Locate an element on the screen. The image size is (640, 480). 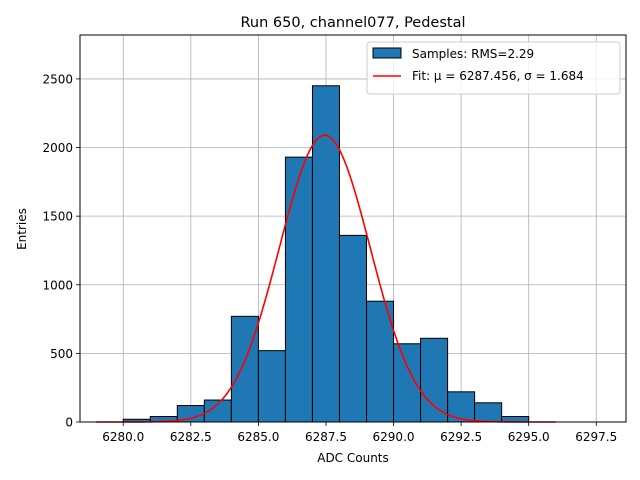
legend-histogram-swatch is located at coordinates (387, 53).